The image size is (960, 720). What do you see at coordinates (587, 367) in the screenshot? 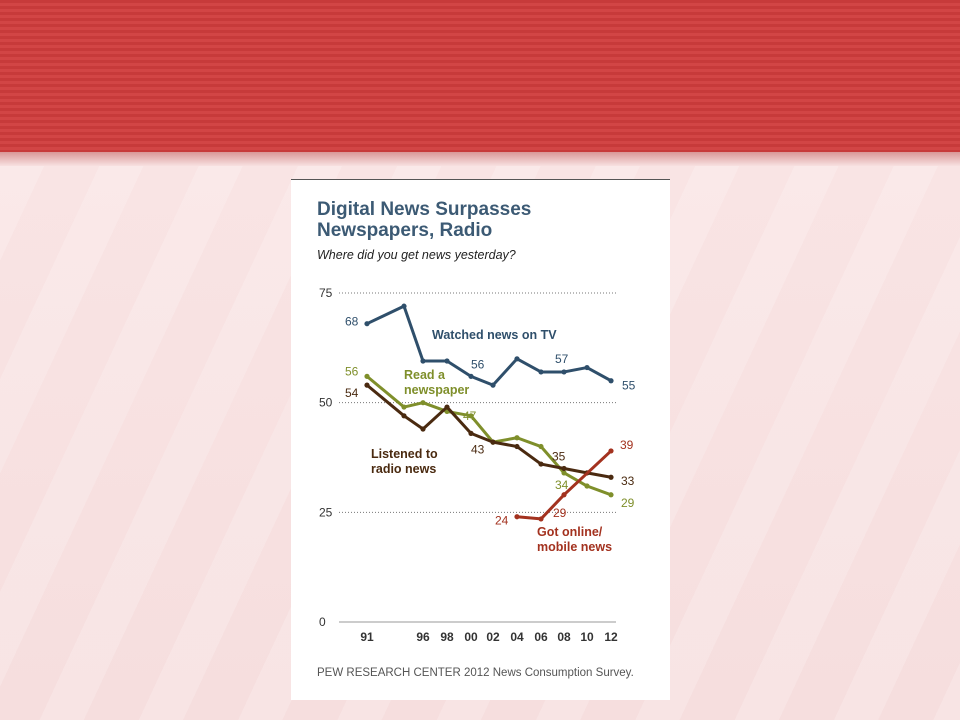
I see `data-point-tv-2010` at bounding box center [587, 367].